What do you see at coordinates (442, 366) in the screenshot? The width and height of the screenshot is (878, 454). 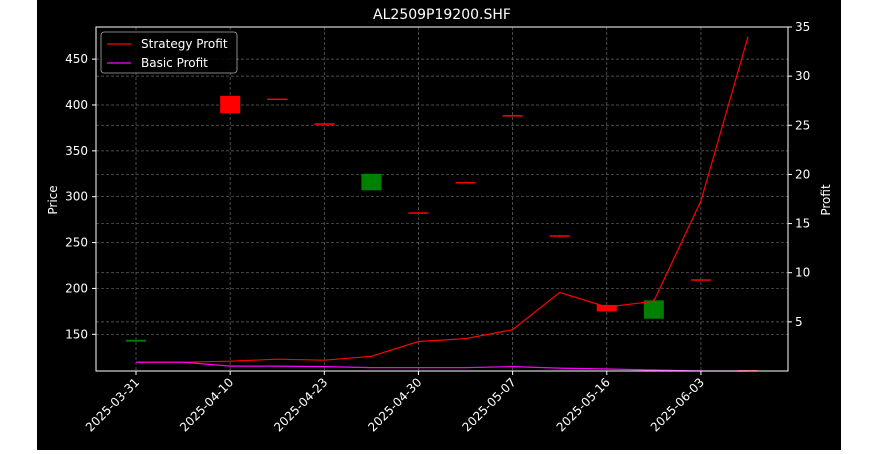 I see `basic-profit-line` at bounding box center [442, 366].